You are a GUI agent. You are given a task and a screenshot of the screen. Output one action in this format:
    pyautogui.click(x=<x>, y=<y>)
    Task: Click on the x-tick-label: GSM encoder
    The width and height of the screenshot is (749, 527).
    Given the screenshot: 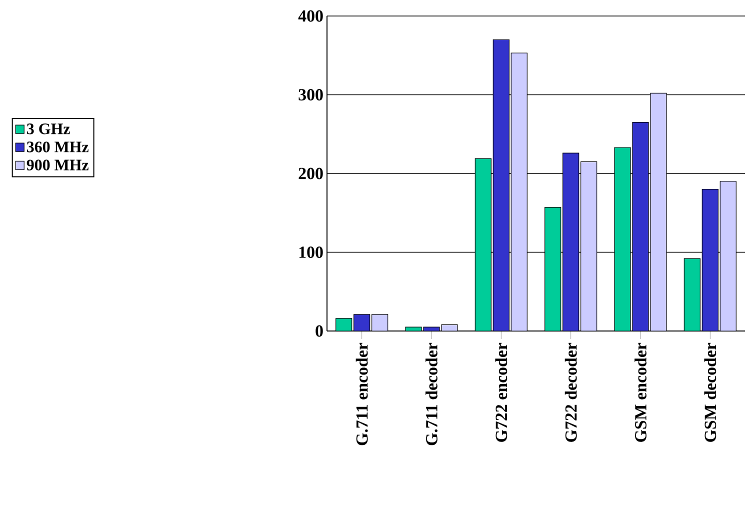 What is the action you would take?
    pyautogui.click(x=640, y=392)
    